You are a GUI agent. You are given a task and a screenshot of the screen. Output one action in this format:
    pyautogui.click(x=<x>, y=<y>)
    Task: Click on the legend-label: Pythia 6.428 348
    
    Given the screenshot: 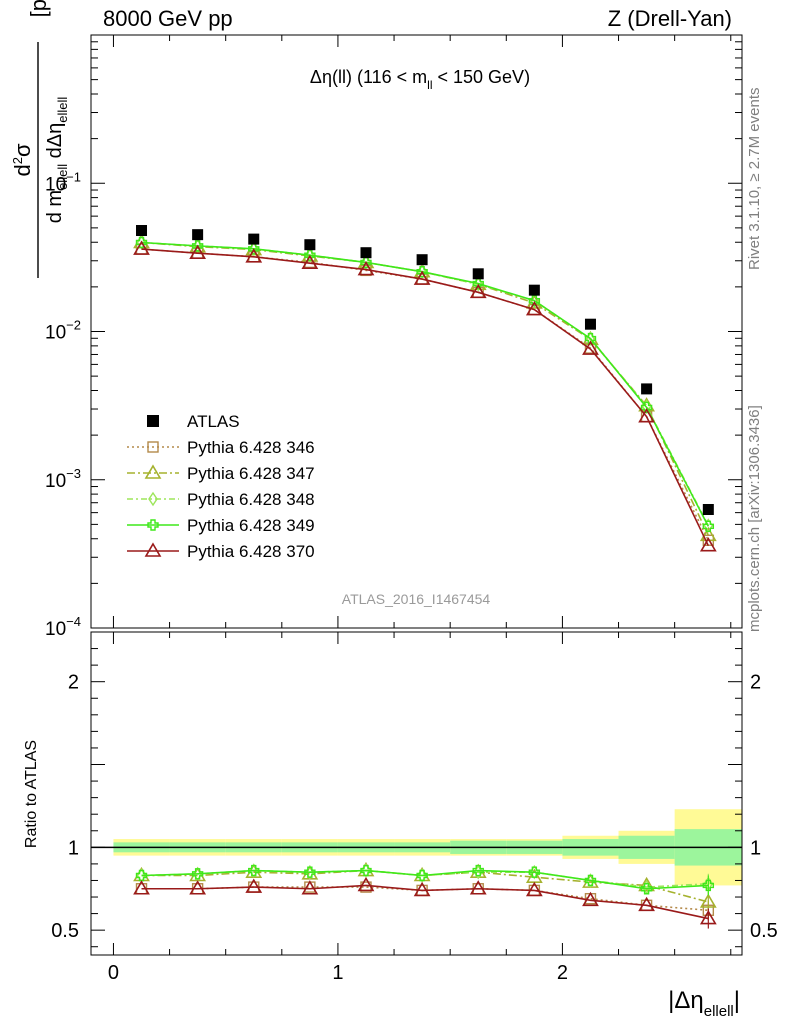 What is the action you would take?
    pyautogui.click(x=251, y=499)
    